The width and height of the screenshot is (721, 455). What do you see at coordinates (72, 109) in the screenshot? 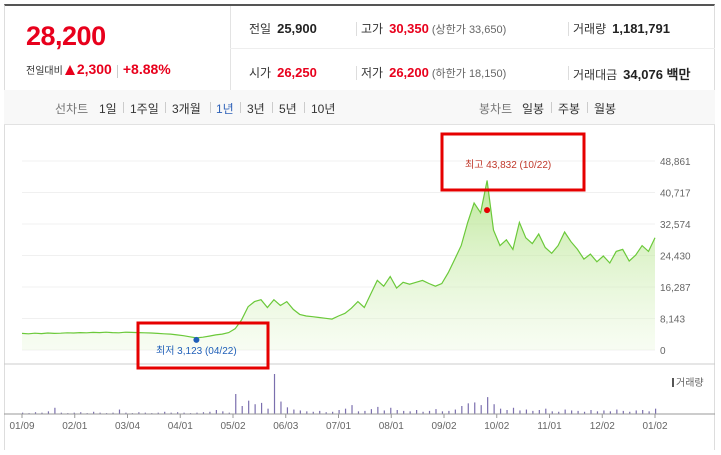
I see `line-chart-label: 선차트` at bounding box center [72, 109].